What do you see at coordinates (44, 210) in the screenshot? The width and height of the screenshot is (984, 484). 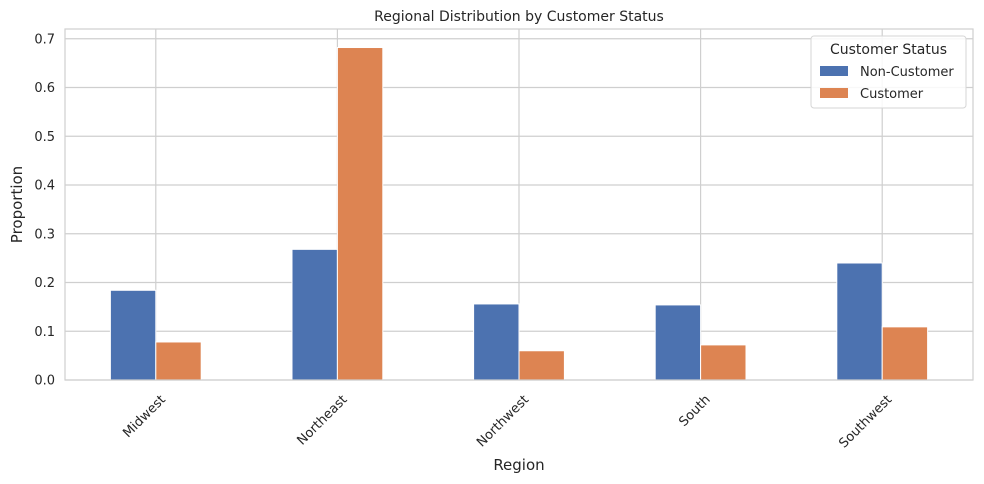 I see `y-tick-labels: 0.0 0.1 0.2 0.3 0.4 0.5 0.6 0.7` at bounding box center [44, 210].